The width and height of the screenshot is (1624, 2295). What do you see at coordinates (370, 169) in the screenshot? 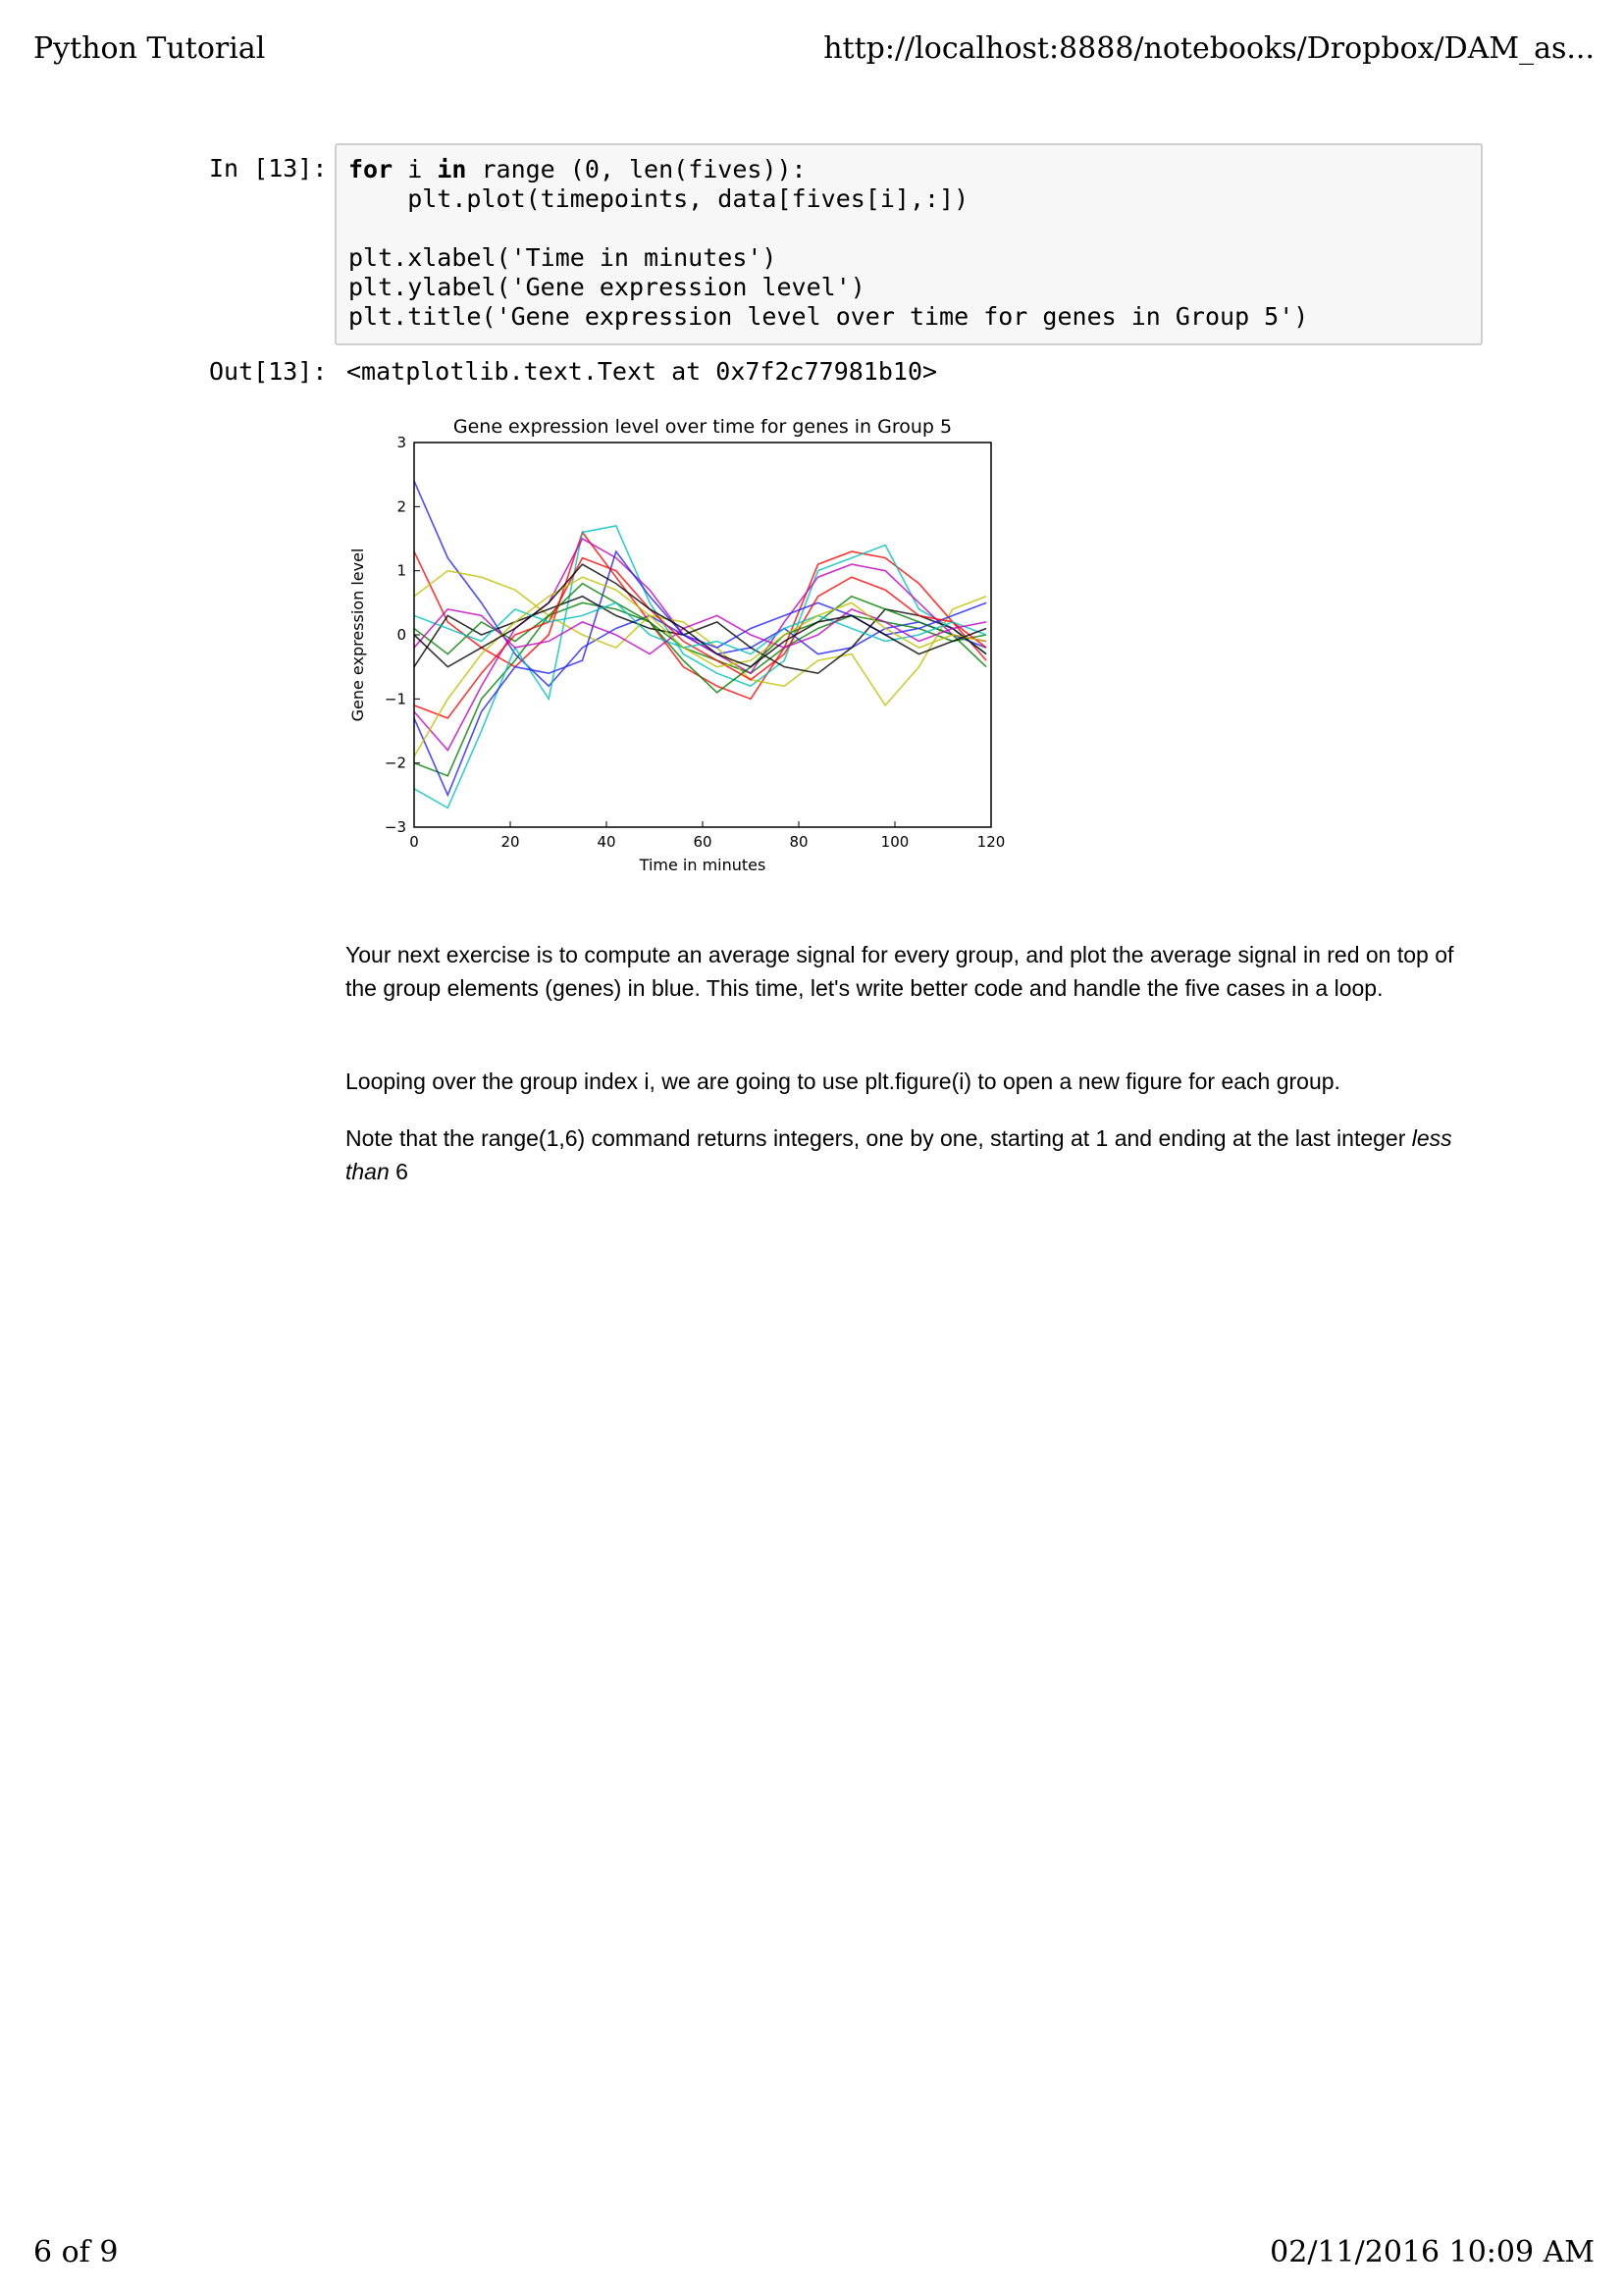
I see `code-keyword: for` at bounding box center [370, 169].